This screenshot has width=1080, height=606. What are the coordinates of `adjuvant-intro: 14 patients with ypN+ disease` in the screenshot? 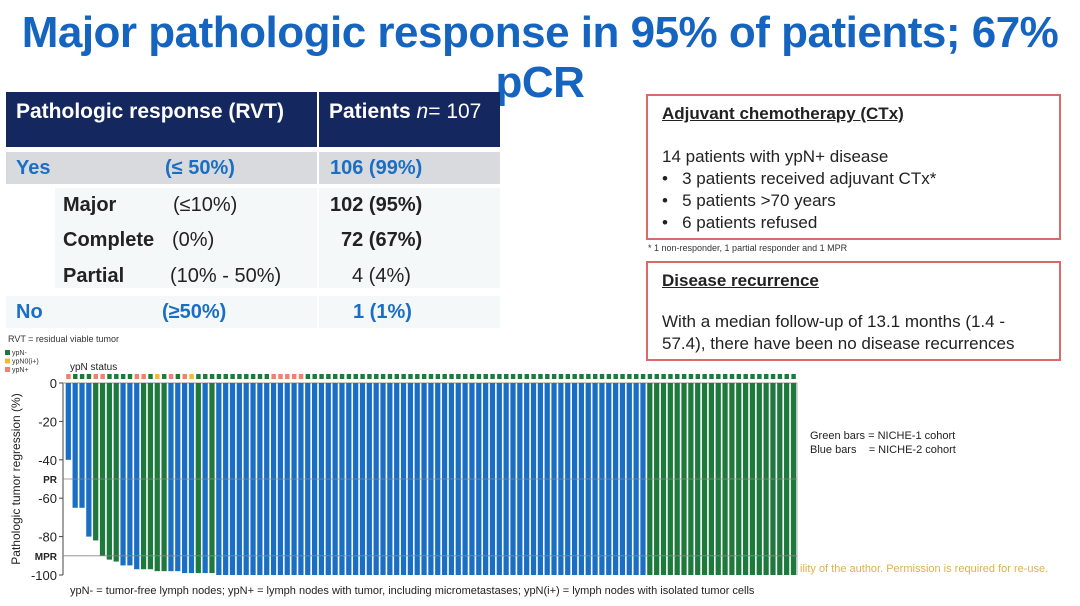 It's located at (775, 156).